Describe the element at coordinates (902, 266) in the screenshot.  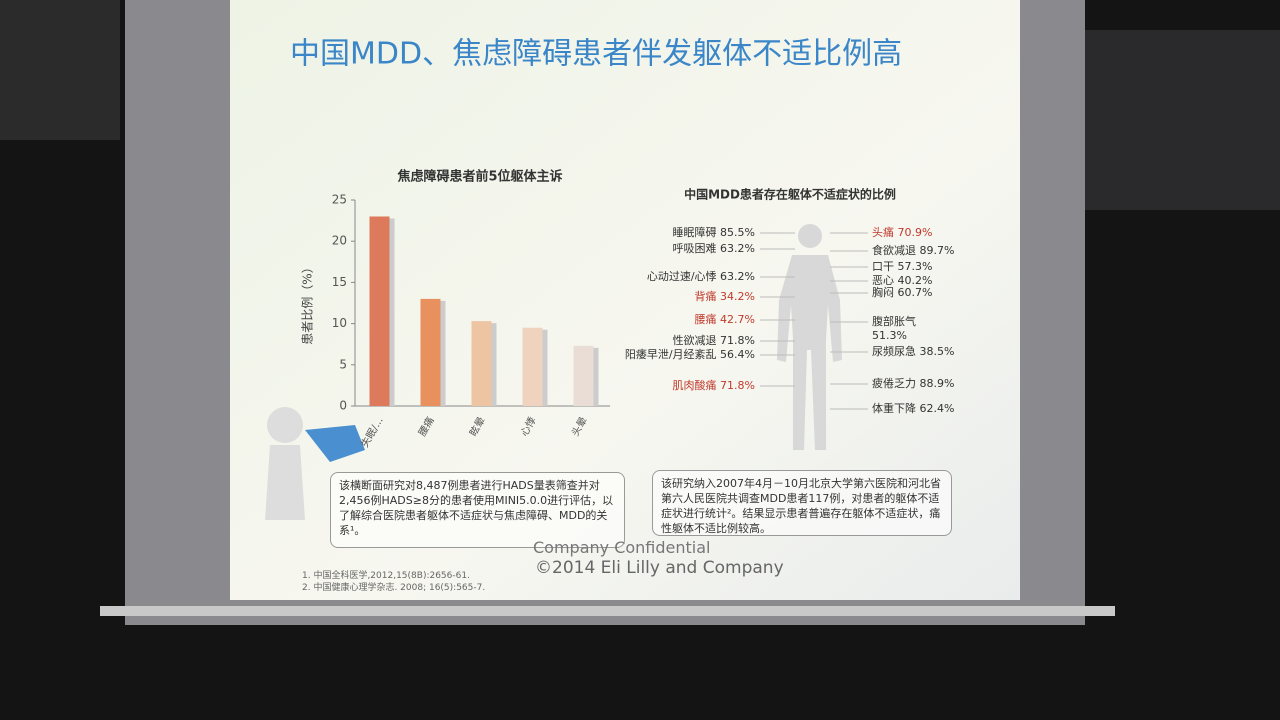
I see `symptom-label: 口干 57.3%` at that location.